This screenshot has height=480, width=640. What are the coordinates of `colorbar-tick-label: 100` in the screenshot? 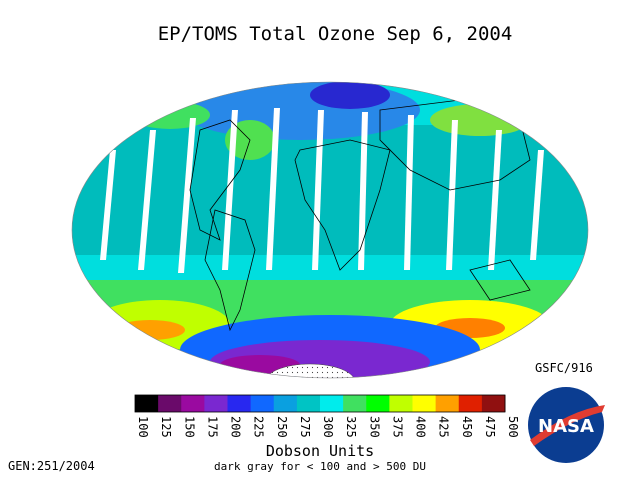 It's located at (143, 427).